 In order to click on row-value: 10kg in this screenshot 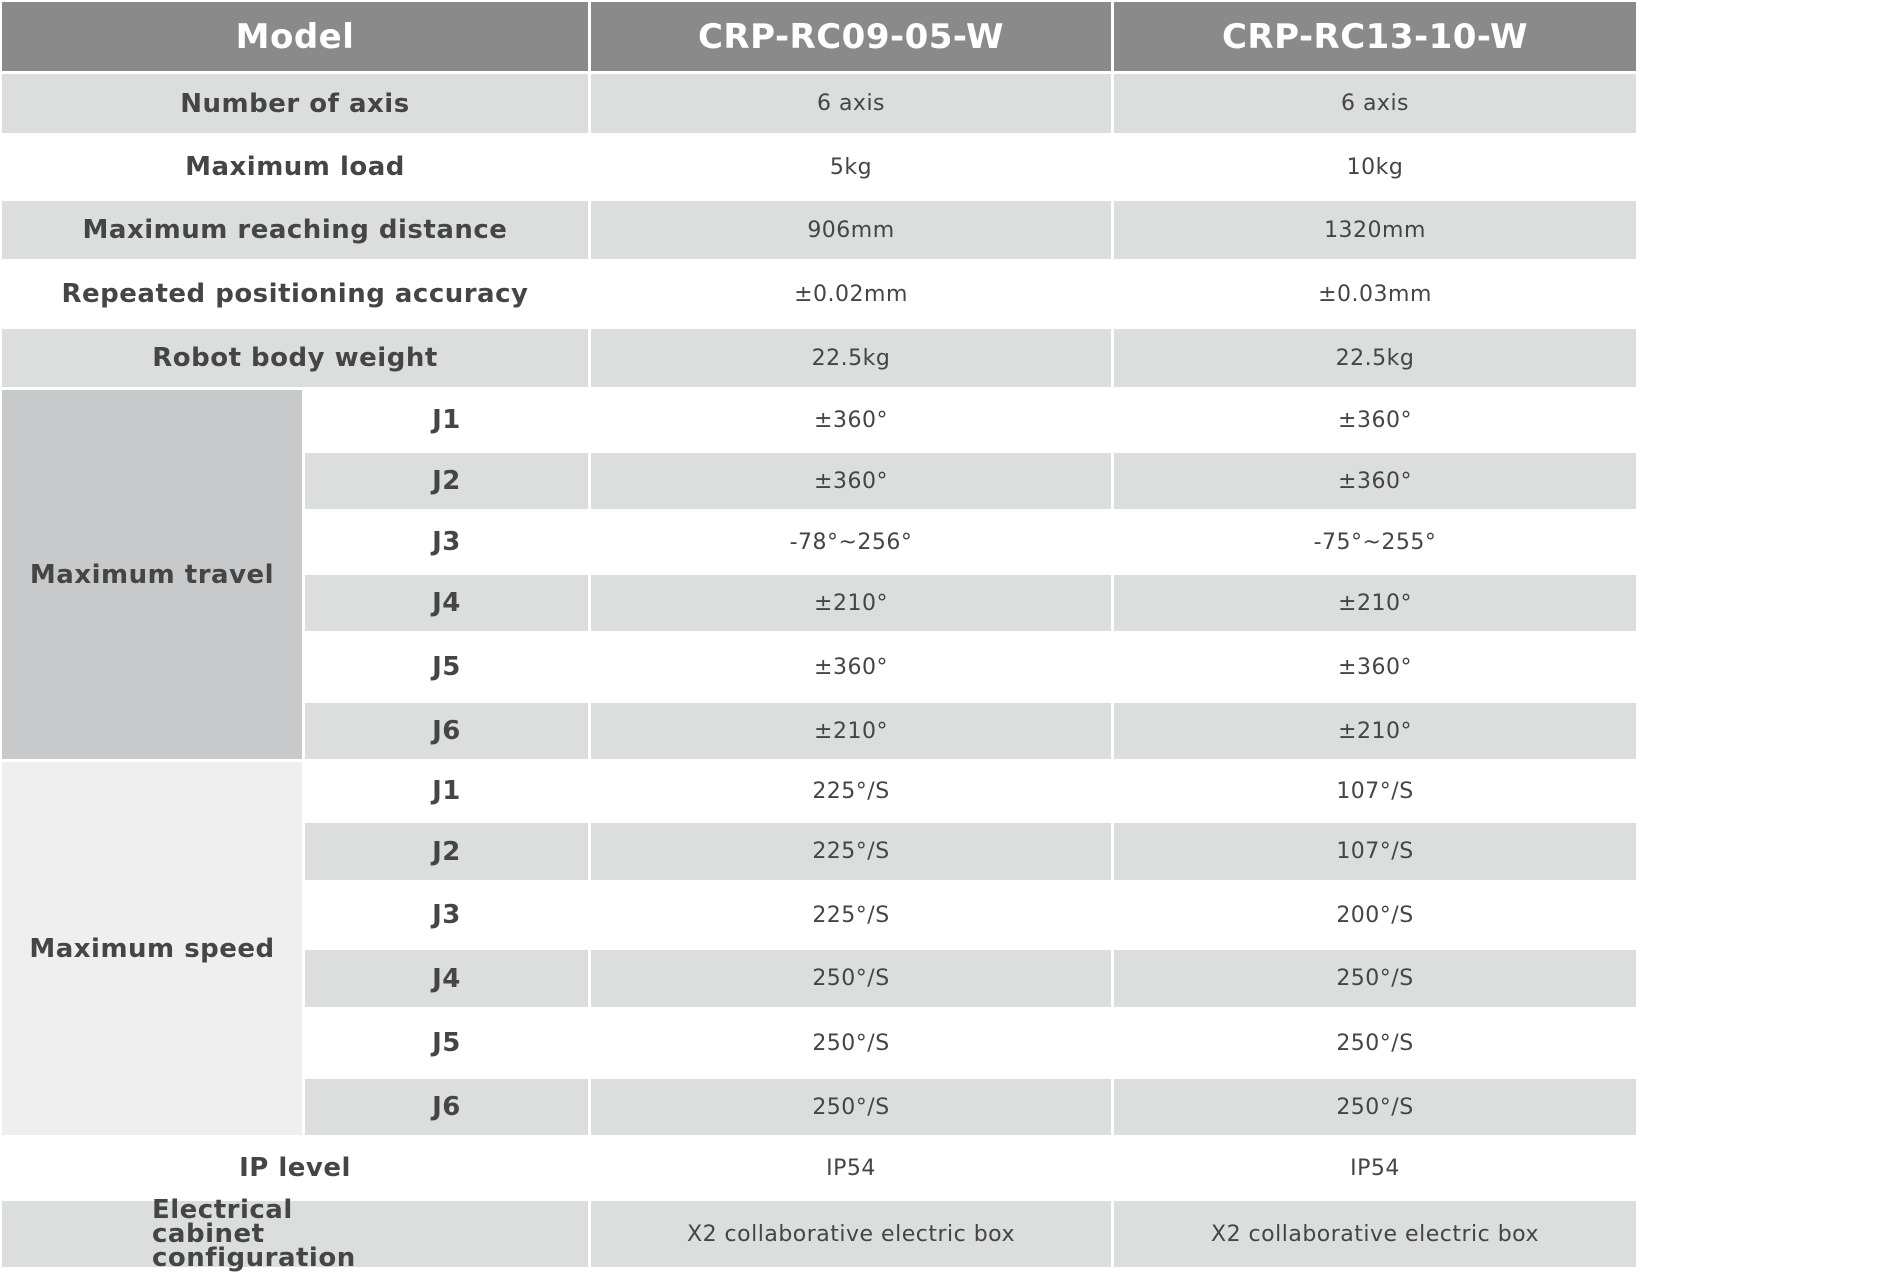, I will do `click(1375, 167)`.